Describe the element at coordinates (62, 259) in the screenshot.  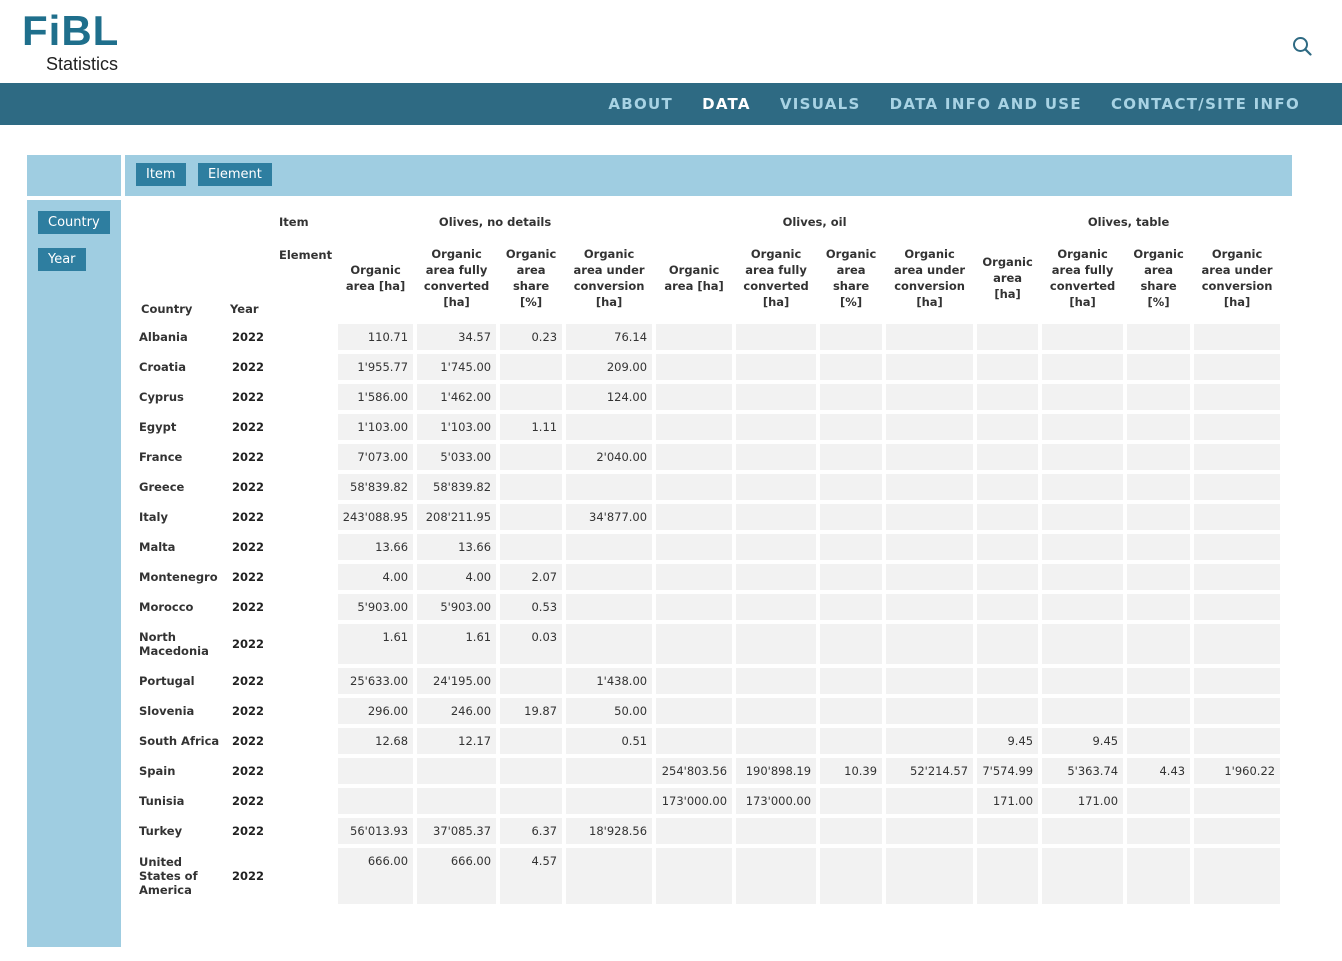
I see `year-chip: Year` at that location.